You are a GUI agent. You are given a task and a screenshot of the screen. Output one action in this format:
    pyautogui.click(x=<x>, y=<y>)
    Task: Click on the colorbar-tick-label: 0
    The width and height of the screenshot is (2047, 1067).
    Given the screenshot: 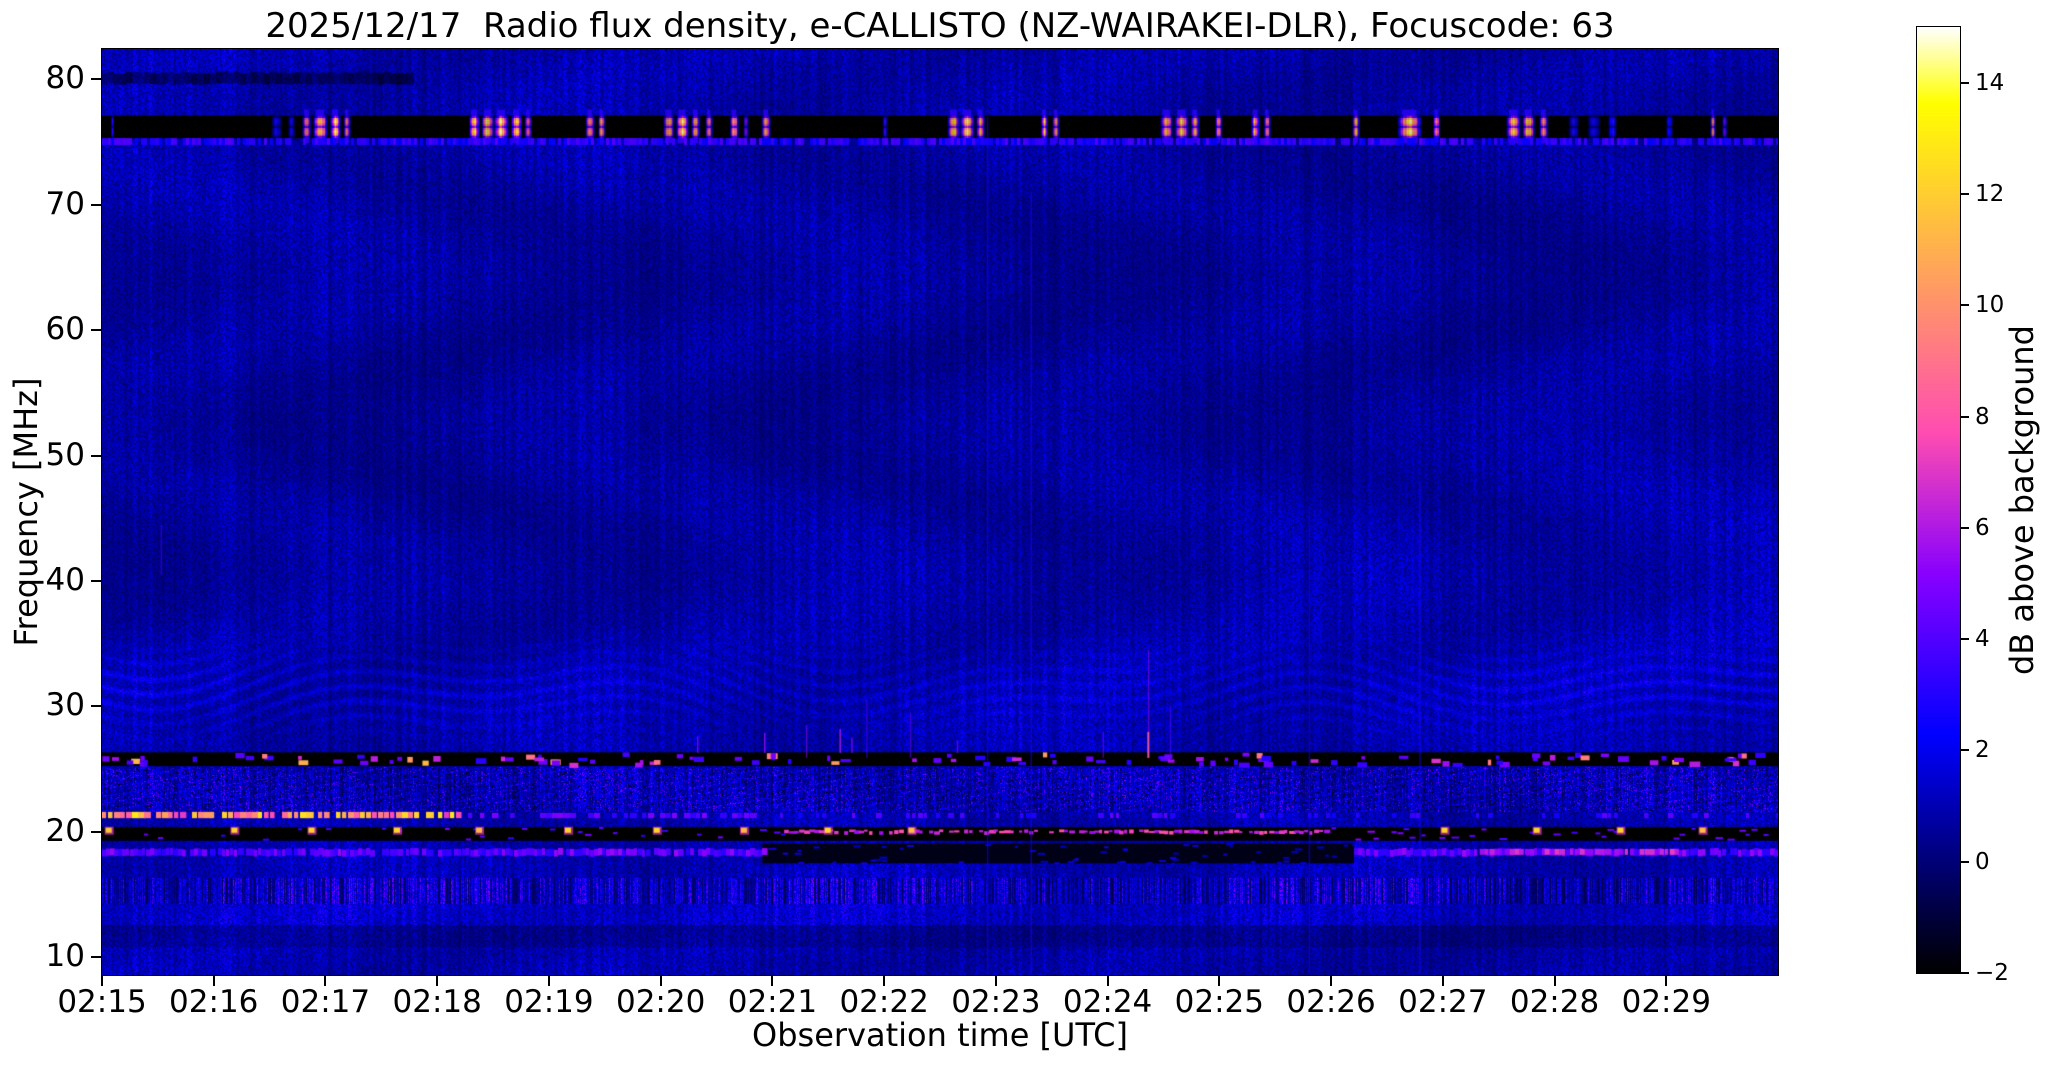 What is the action you would take?
    pyautogui.click(x=1982, y=861)
    